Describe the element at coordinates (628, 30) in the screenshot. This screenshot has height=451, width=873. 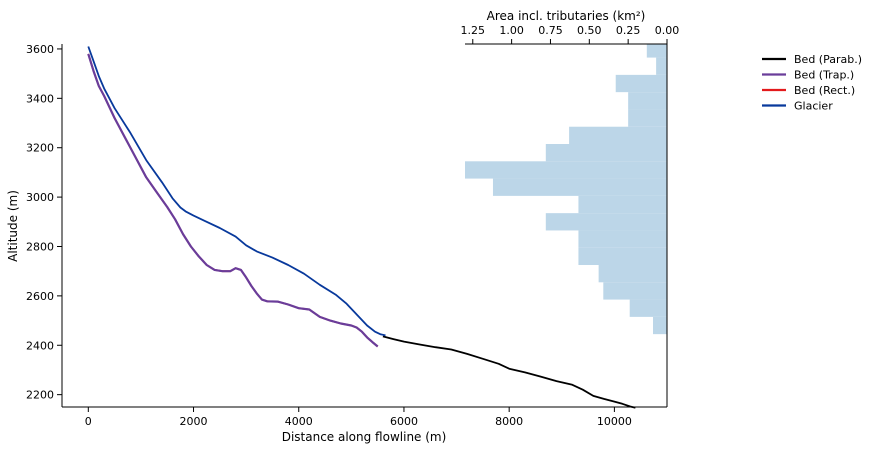
I see `histogram-tick-label: 0.25` at that location.